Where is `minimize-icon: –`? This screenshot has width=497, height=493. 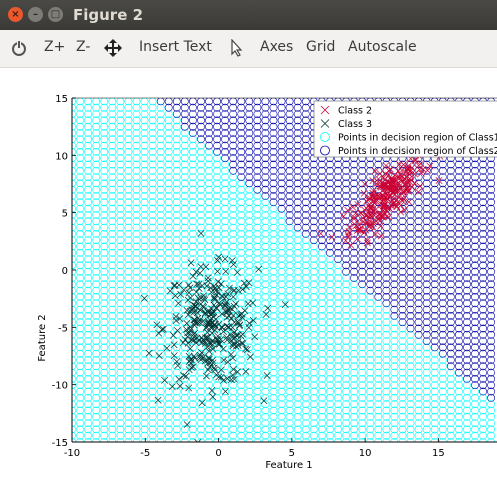
minimize-icon: – is located at coordinates (35, 14).